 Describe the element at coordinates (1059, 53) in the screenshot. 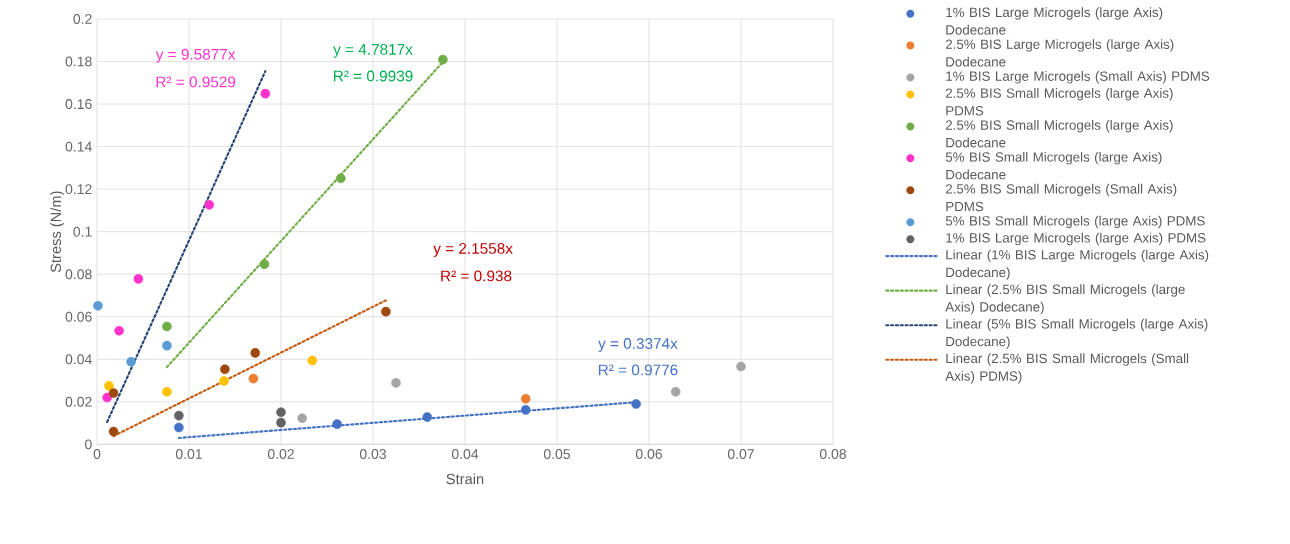

I see `legend-label: 2.5% BIS Large Microgels (large Axis) Dodecane` at that location.